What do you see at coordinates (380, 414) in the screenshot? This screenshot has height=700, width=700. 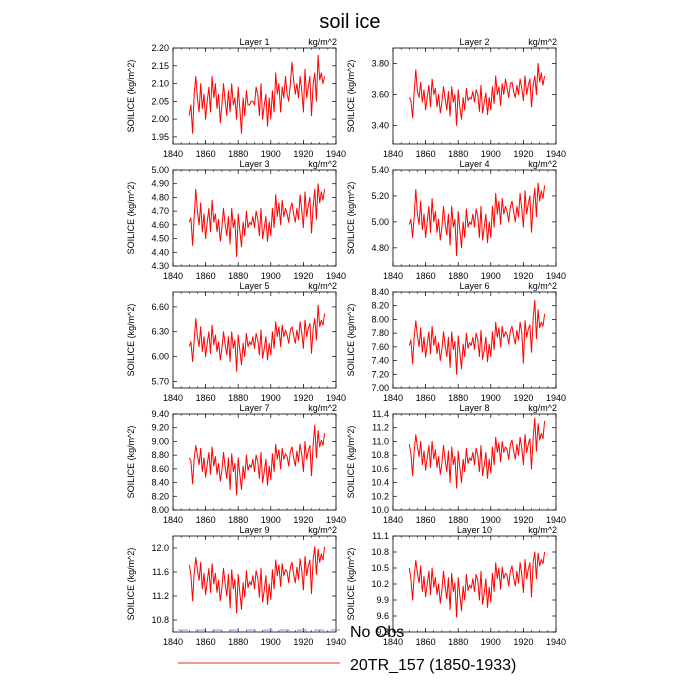 I see `y-tick-label: 11.4` at bounding box center [380, 414].